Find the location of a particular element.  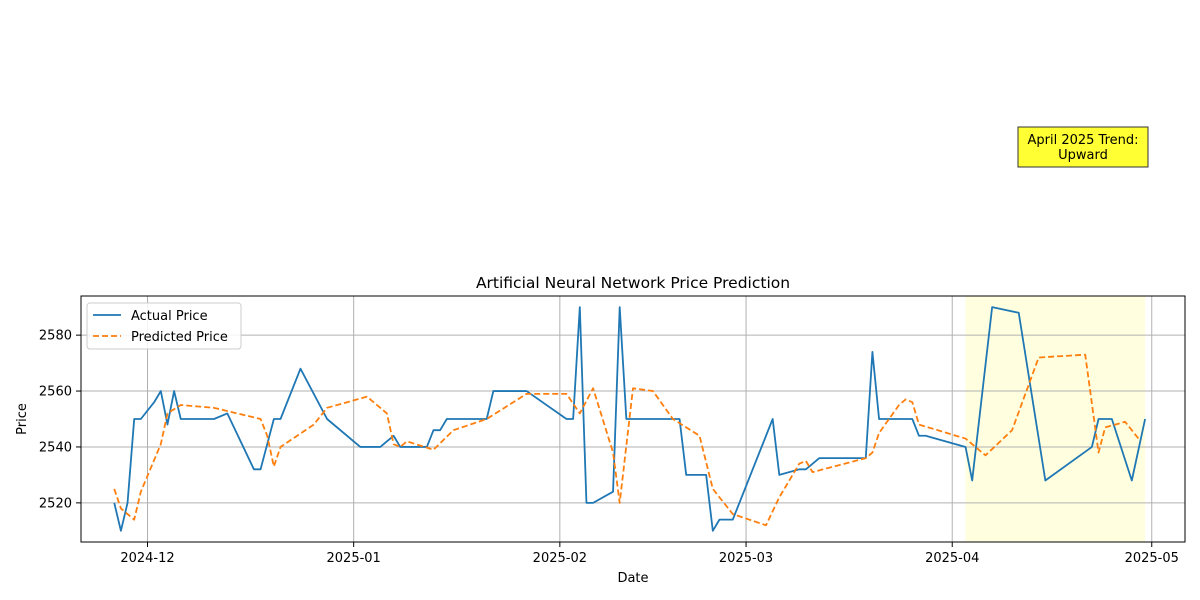

x-tick-label: 2025-02 is located at coordinates (560, 558).